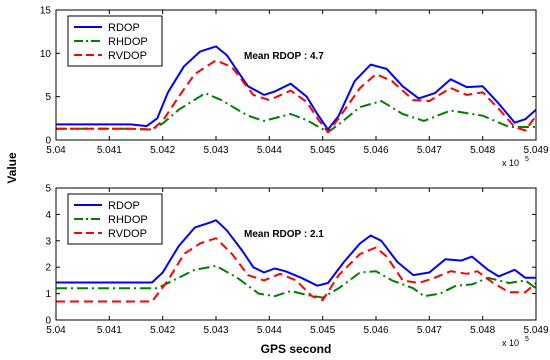 This screenshot has width=550, height=360. I want to click on mean-rdop-annotation: Mean RDOP : 2.1, so click(284, 234).